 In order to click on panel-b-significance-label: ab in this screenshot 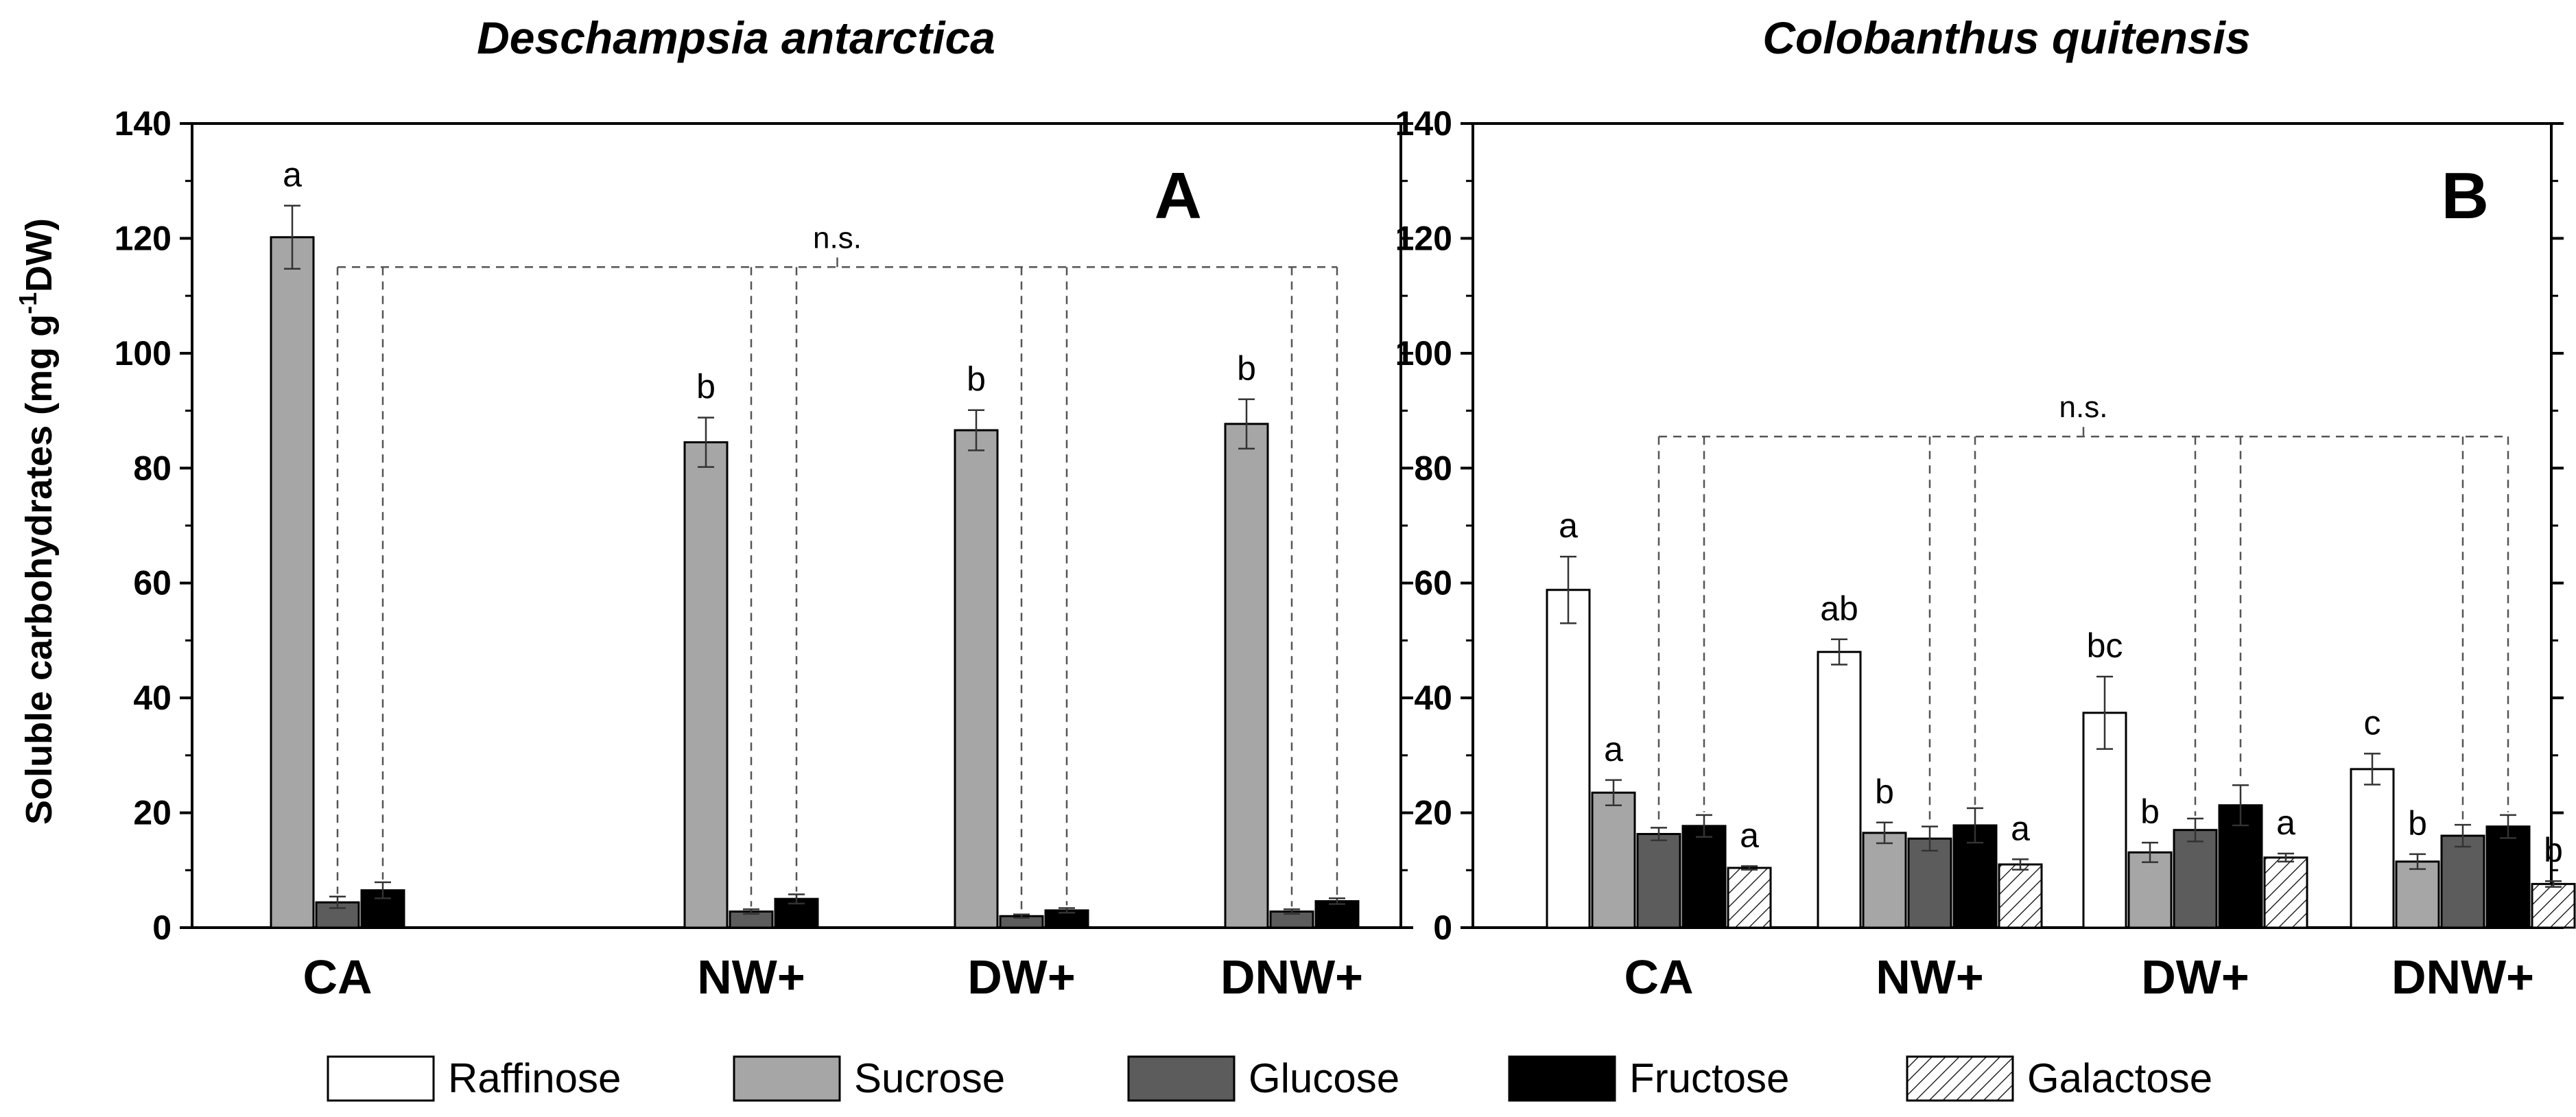, I will do `click(1839, 608)`.